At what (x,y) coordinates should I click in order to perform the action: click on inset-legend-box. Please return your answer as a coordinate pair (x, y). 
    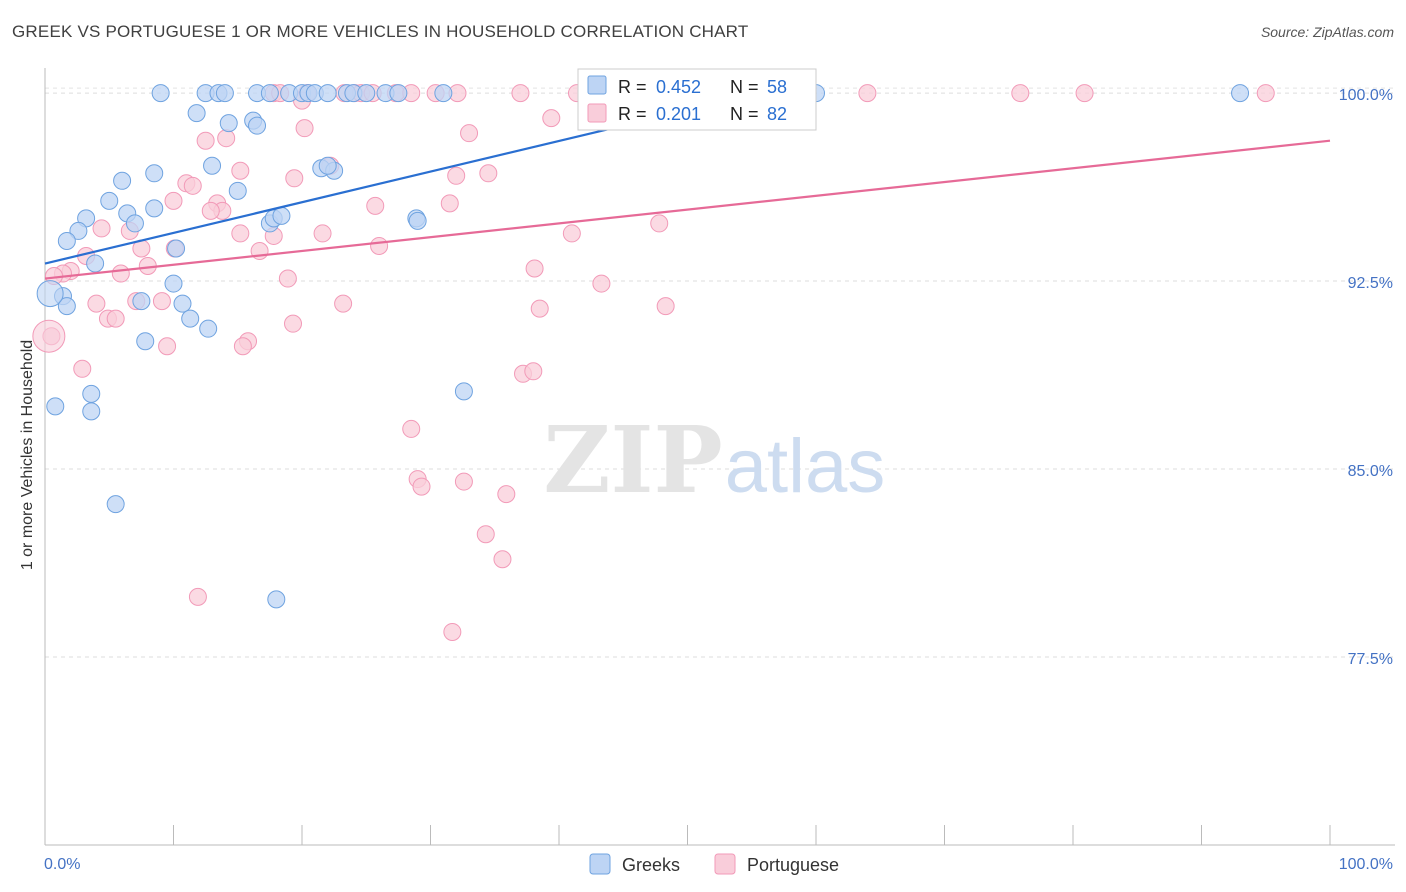
    Looking at the image, I should click on (697, 99).